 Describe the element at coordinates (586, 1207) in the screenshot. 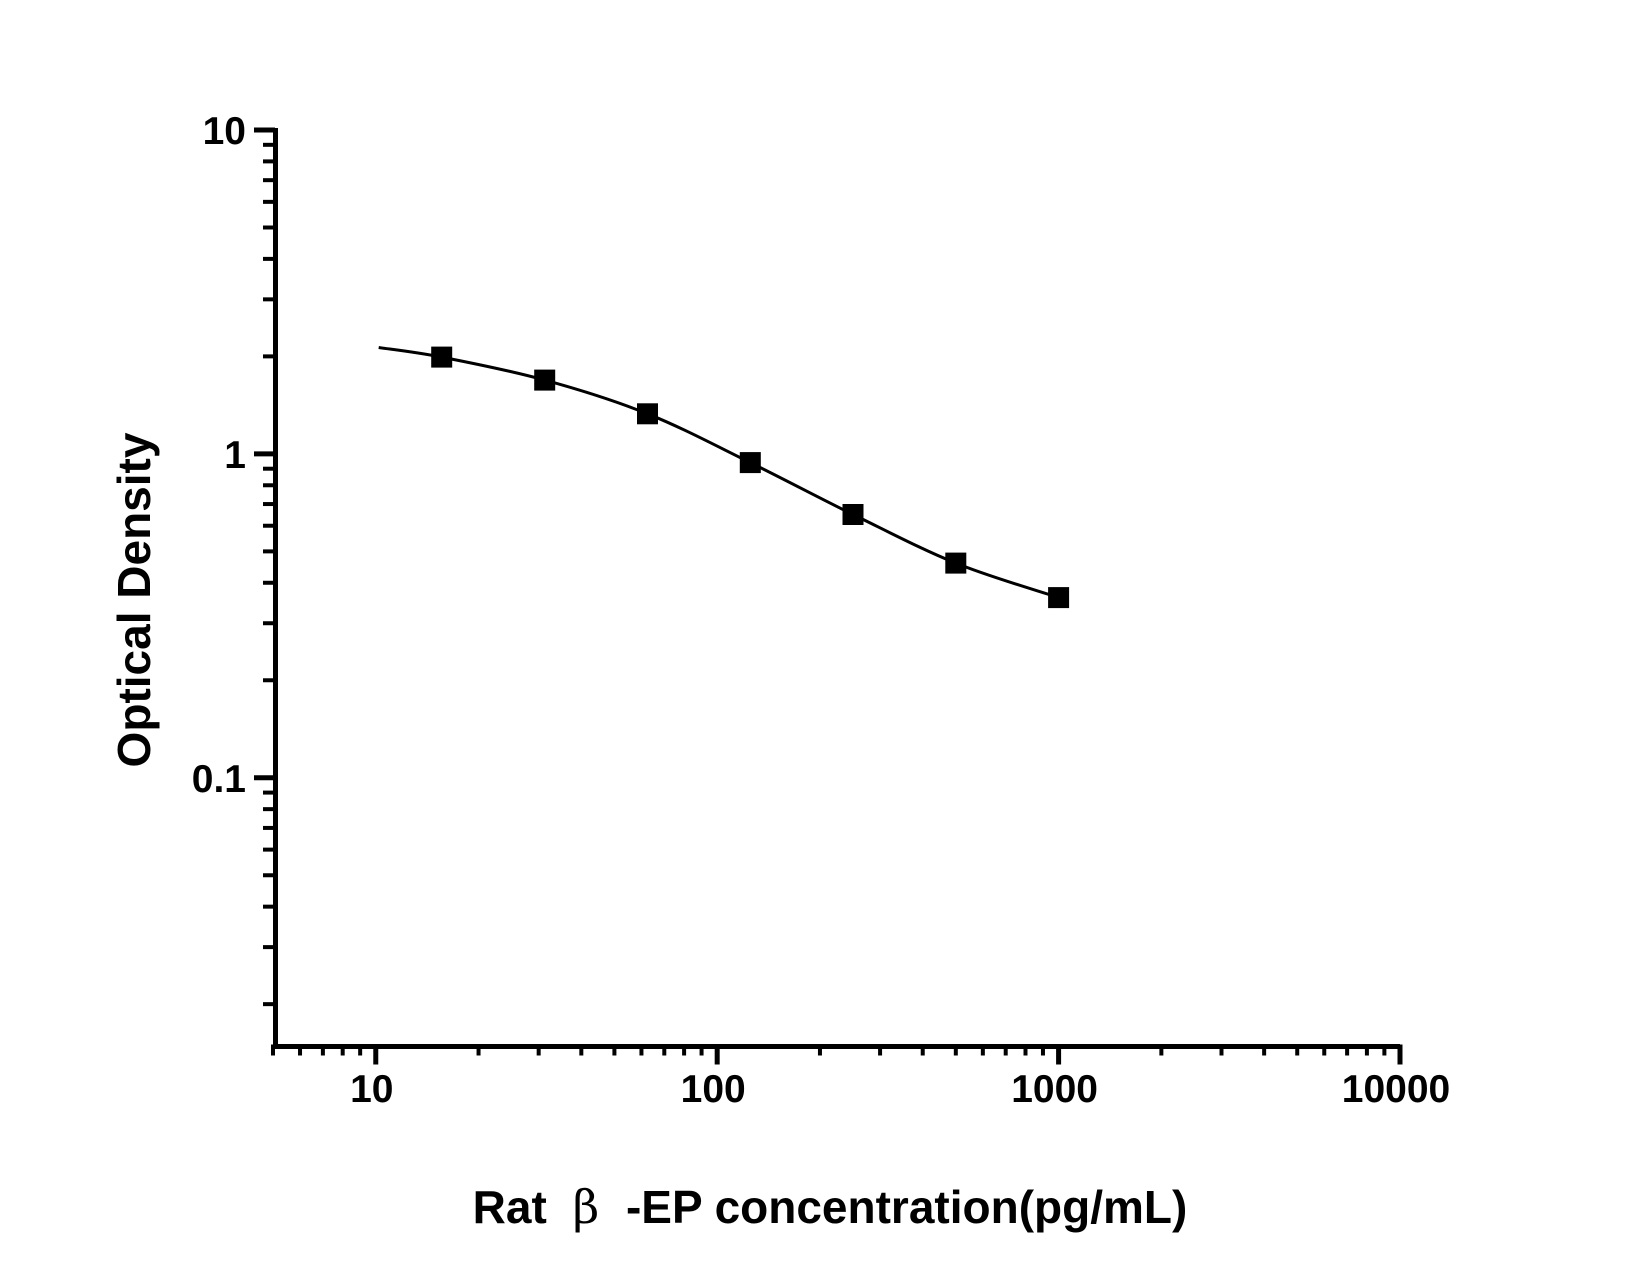

I see `beta-symbol: β` at that location.